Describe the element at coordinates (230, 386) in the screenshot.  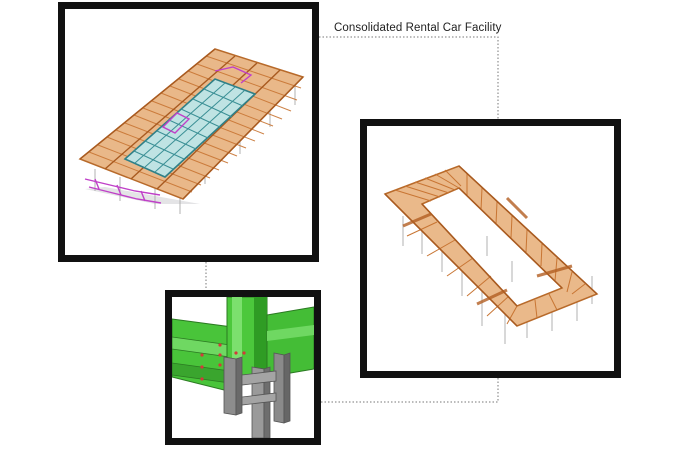
I see `gray-column-left` at that location.